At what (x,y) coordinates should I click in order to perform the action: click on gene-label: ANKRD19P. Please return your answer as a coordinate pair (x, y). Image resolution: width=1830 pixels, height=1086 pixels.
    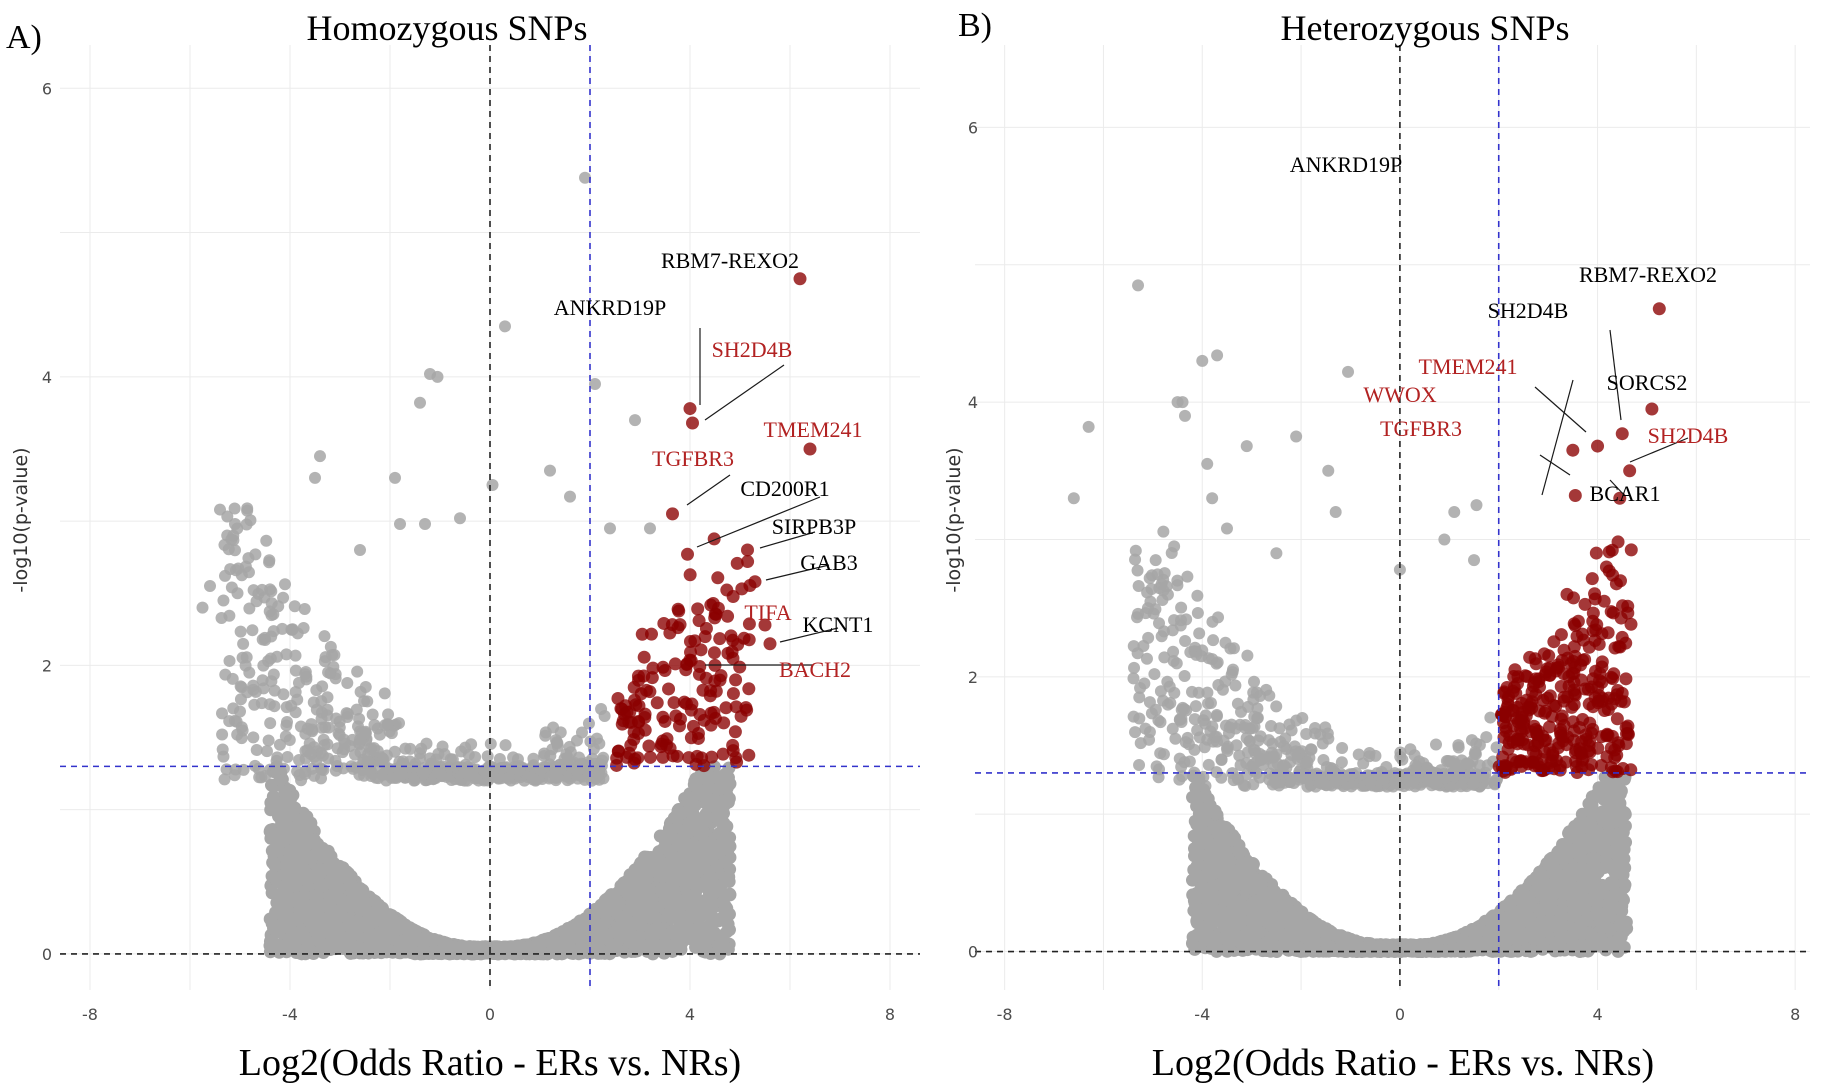
    Looking at the image, I should click on (610, 307).